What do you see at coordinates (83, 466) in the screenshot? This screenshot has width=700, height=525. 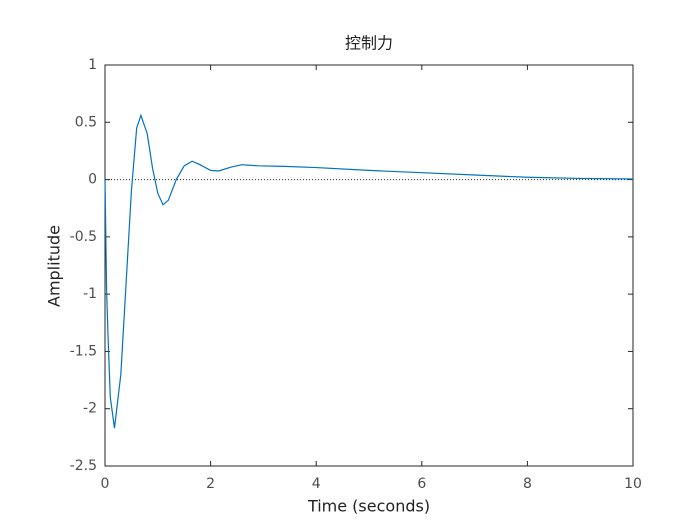 I see `y-tick-label: -2.5` at bounding box center [83, 466].